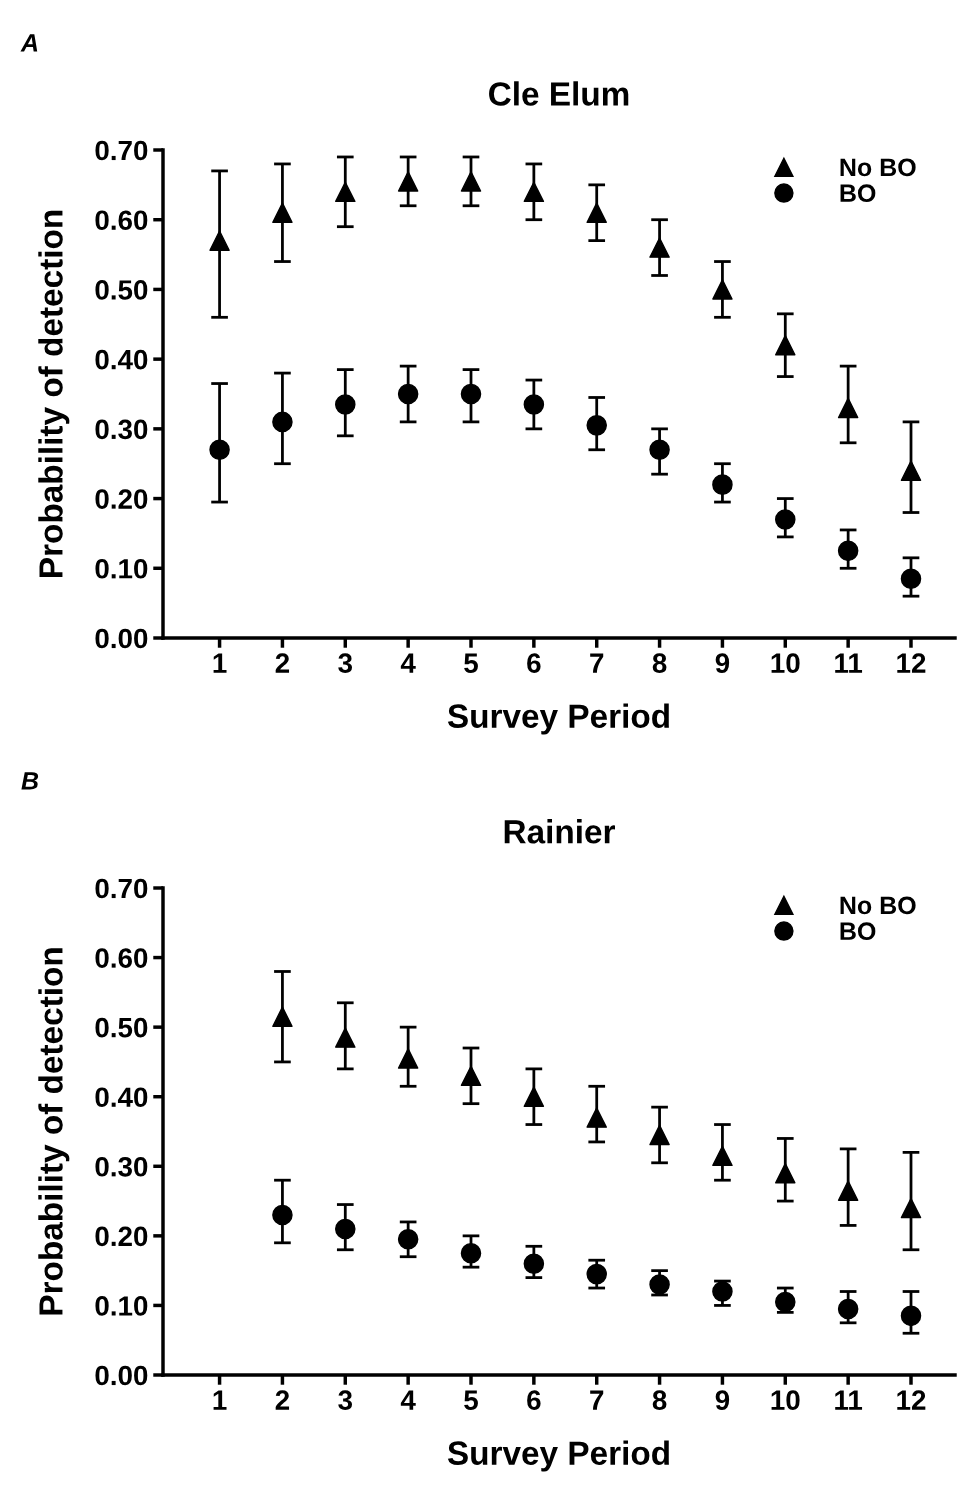 This screenshot has width=979, height=1487. Describe the element at coordinates (30, 781) in the screenshot. I see `text: B` at that location.